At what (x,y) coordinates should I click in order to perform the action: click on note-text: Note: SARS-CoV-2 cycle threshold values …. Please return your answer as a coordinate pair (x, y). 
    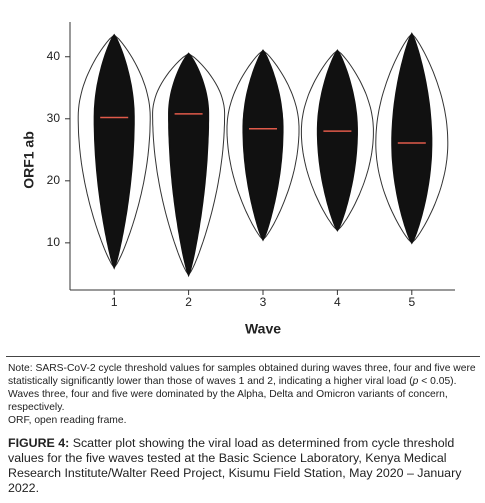
    Looking at the image, I should click on (242, 375).